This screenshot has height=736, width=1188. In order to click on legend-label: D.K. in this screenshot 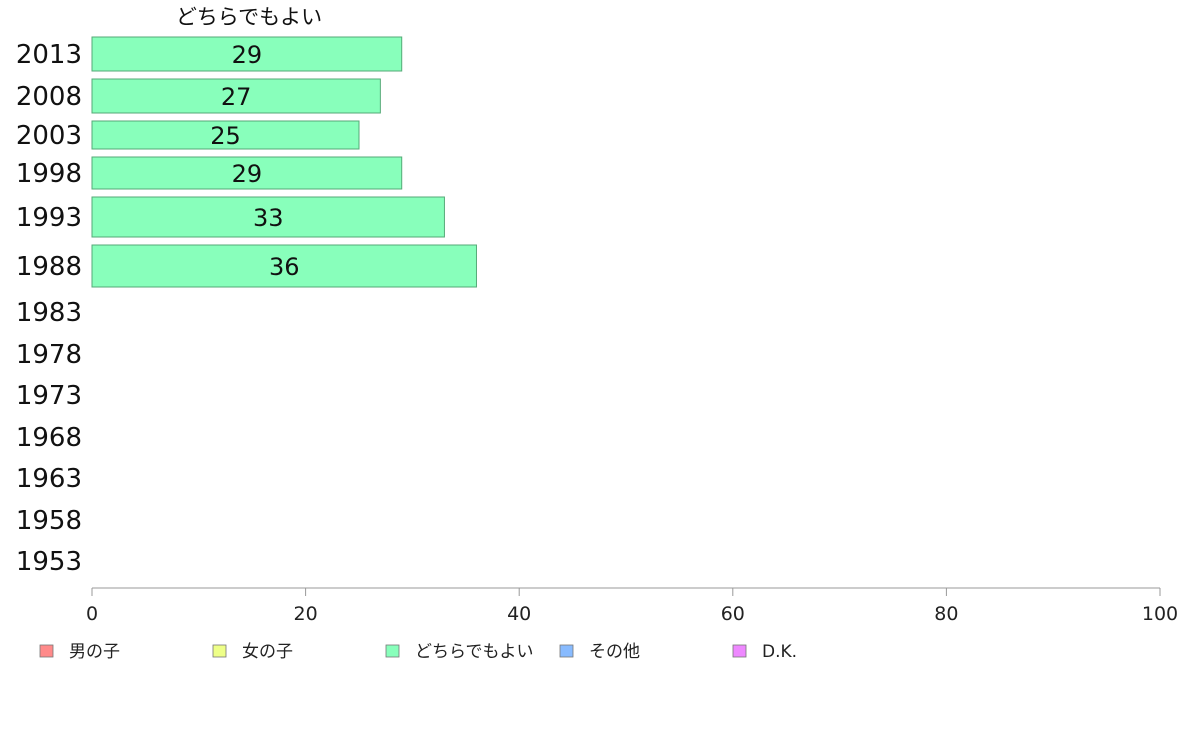, I will do `click(779, 652)`.